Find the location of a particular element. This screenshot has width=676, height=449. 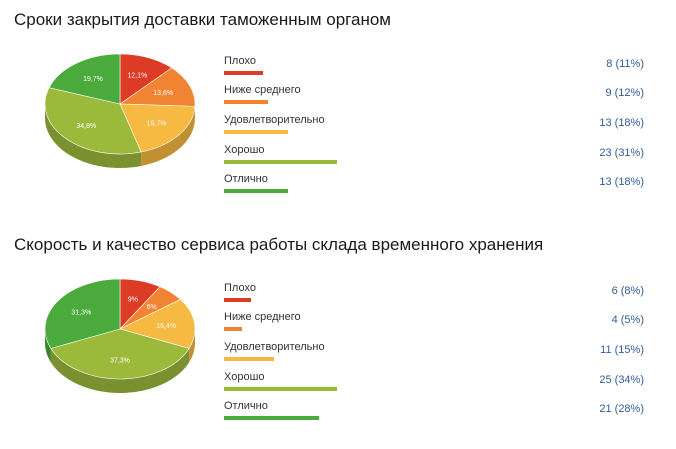

legend-item: Плохо 8 (11%) is located at coordinates (434, 69).